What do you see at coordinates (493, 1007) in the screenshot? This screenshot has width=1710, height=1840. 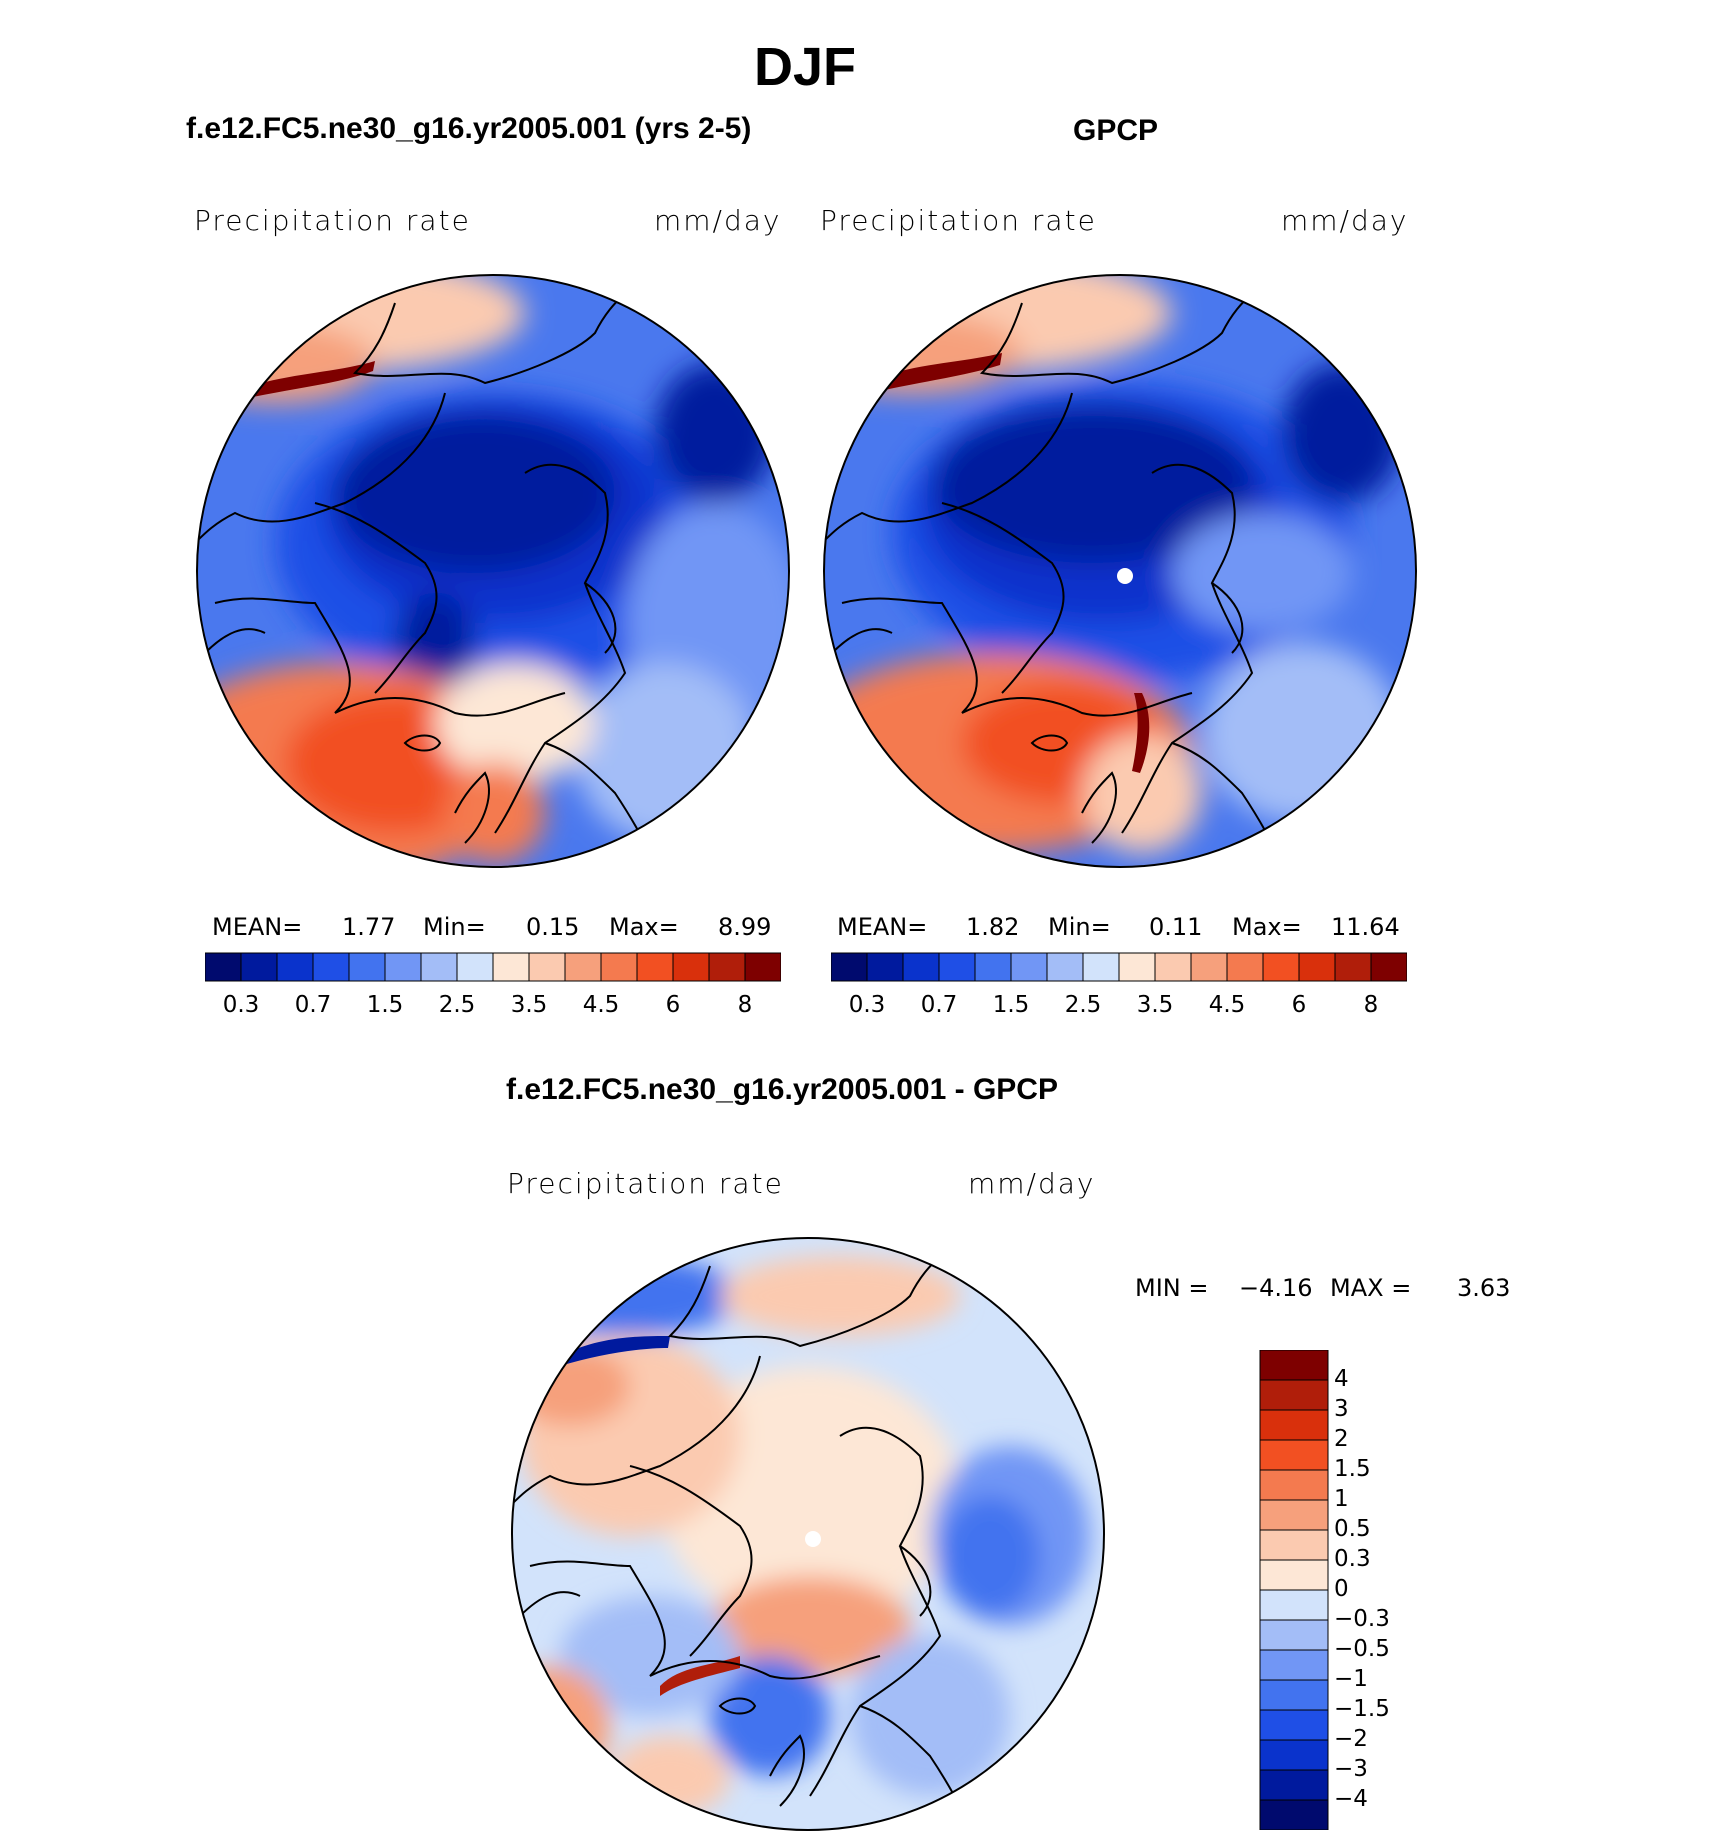 I see `panel-1-colorbar-ticks: 0.3 0.7 1.5 2.5 3.5 4.5 6 8` at bounding box center [493, 1007].